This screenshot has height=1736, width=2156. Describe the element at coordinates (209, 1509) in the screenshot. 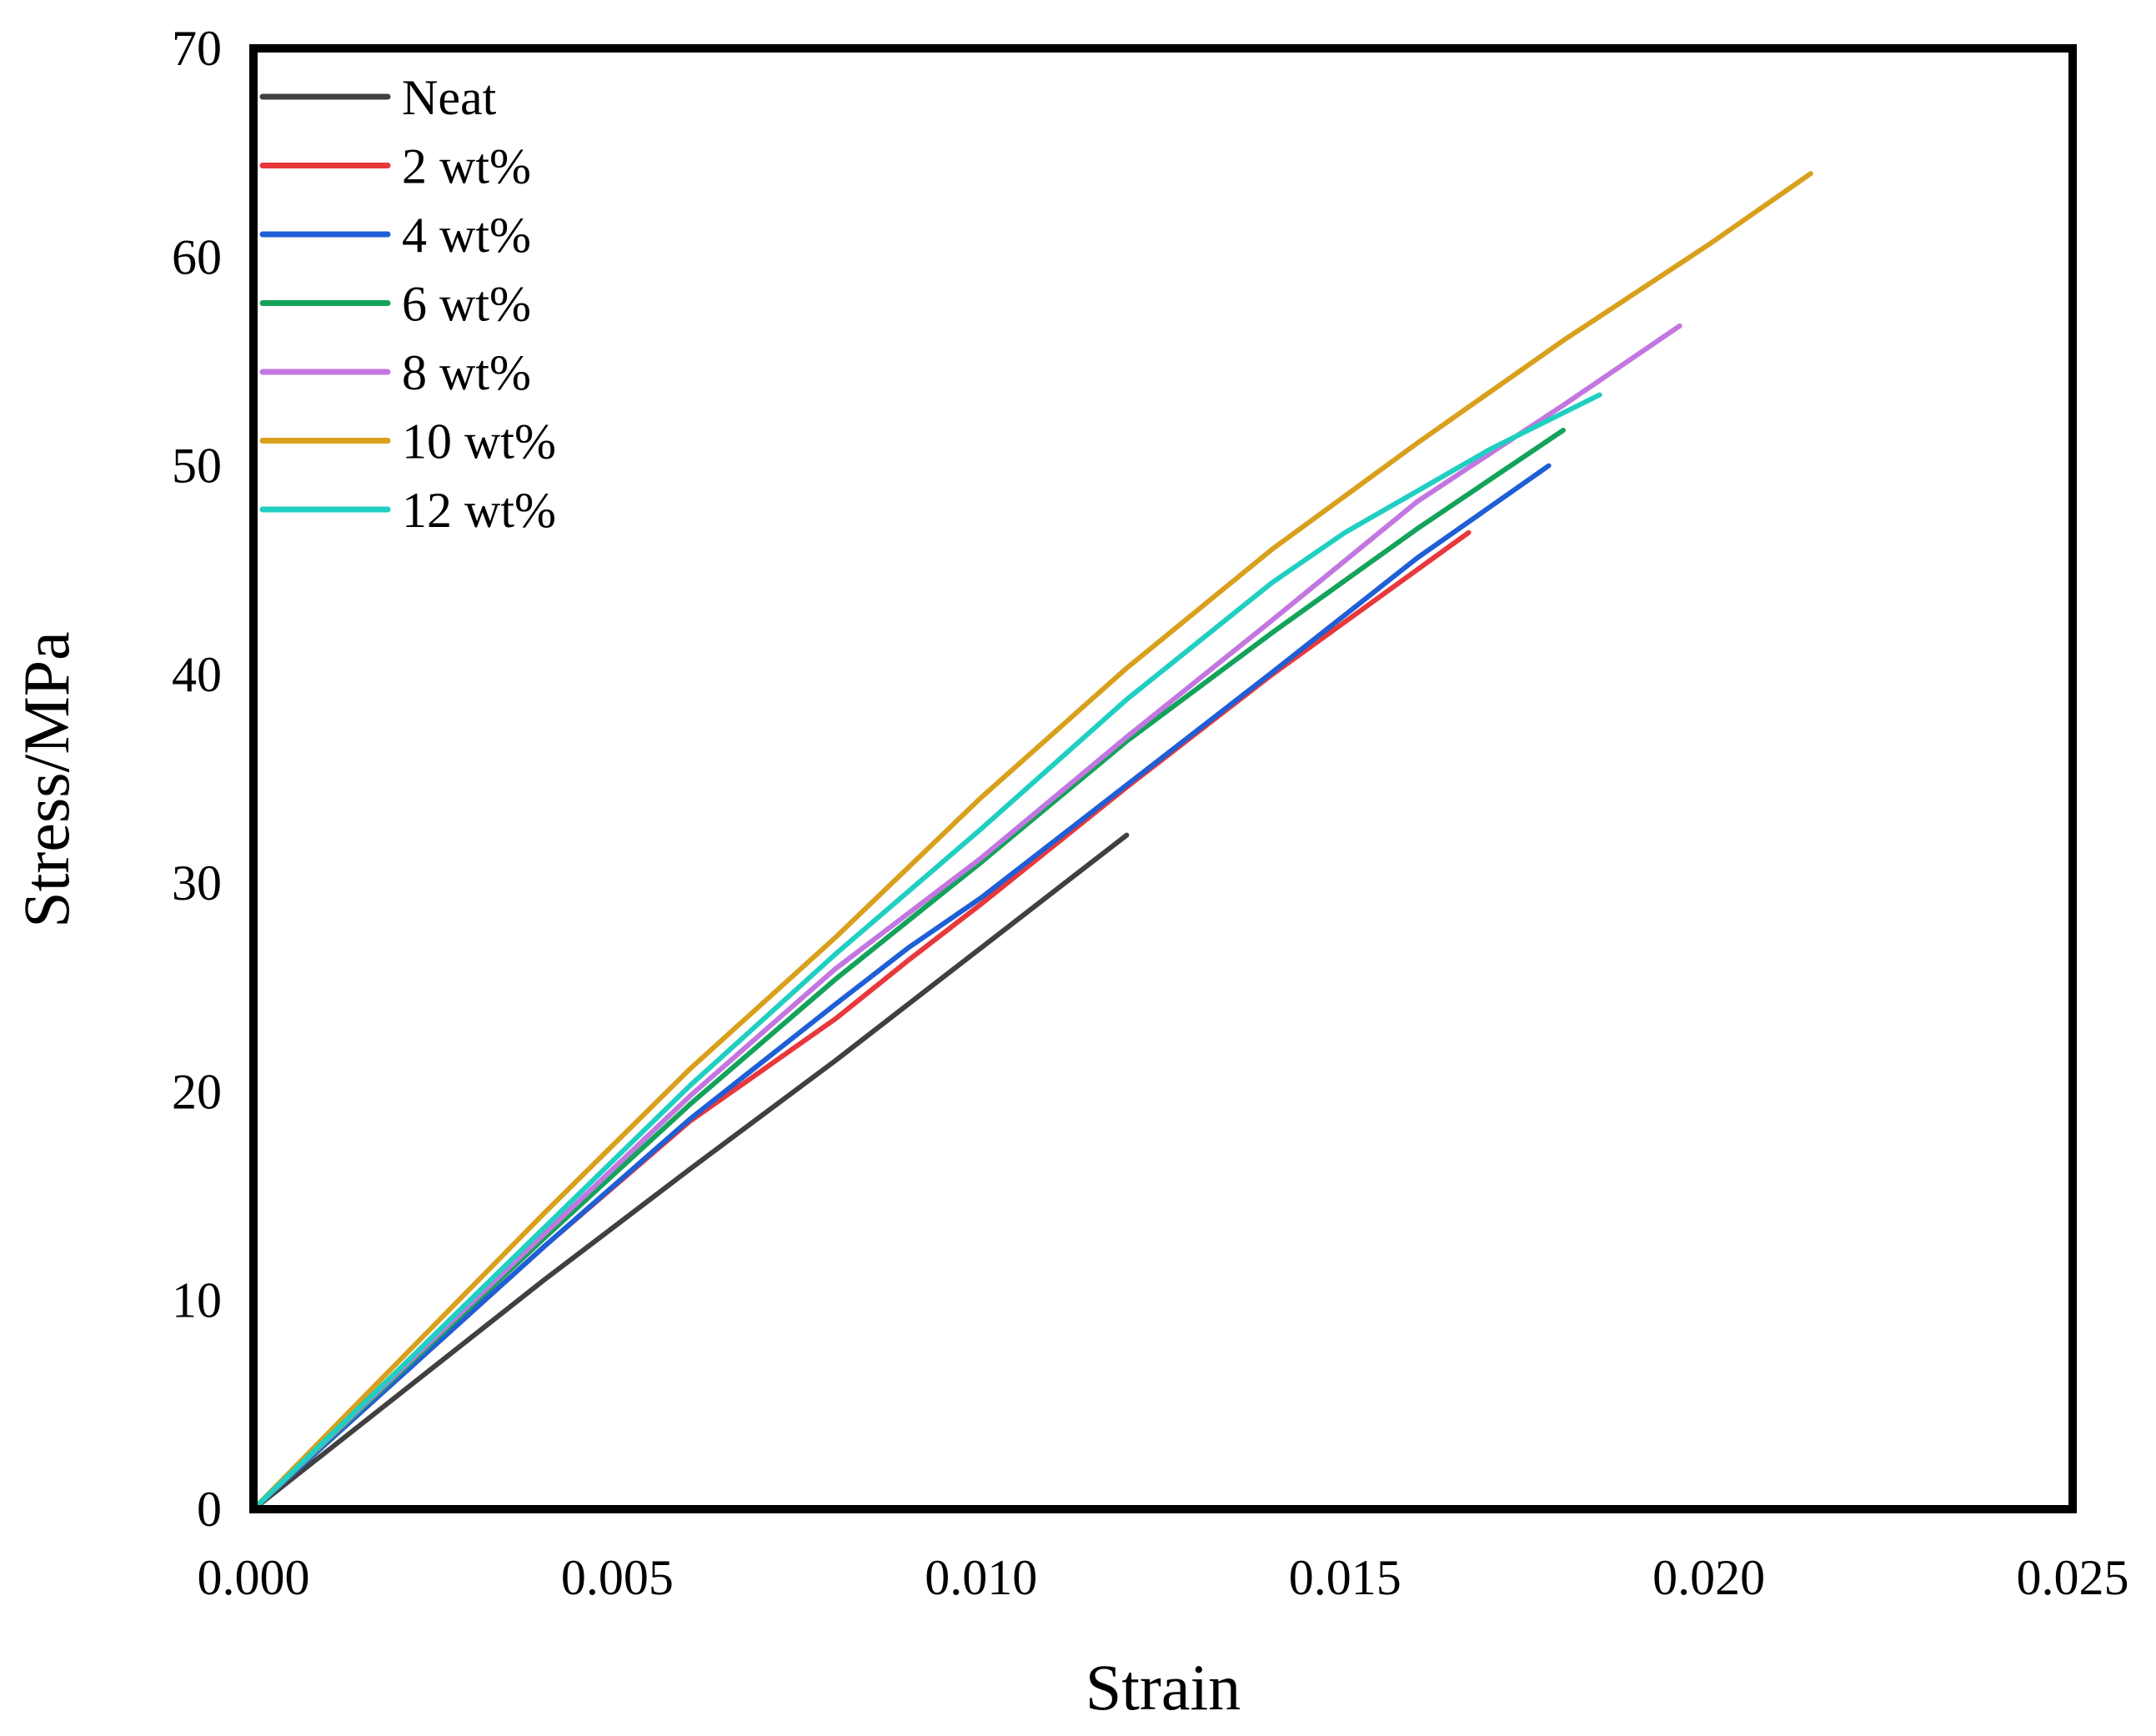

I see `y-tick-label: 0` at that location.